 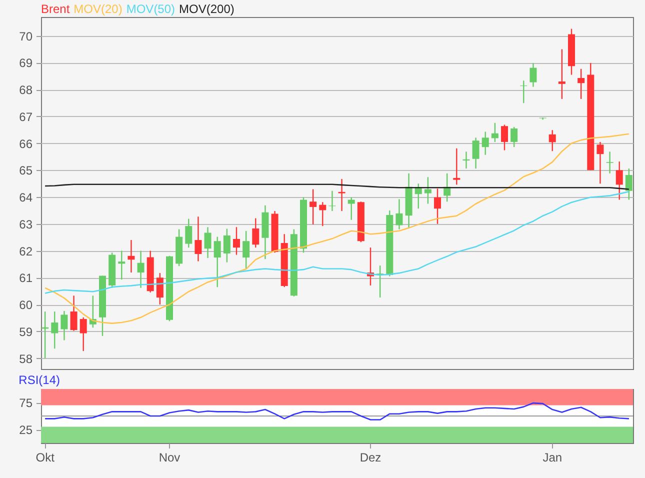 I want to click on y-tick-label: 63, so click(x=26, y=224).